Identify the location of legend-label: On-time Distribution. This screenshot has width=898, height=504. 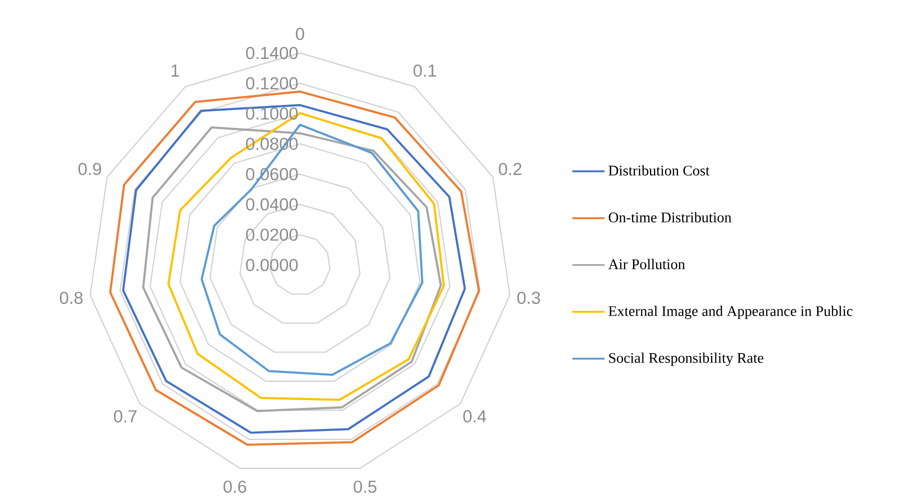
(670, 217).